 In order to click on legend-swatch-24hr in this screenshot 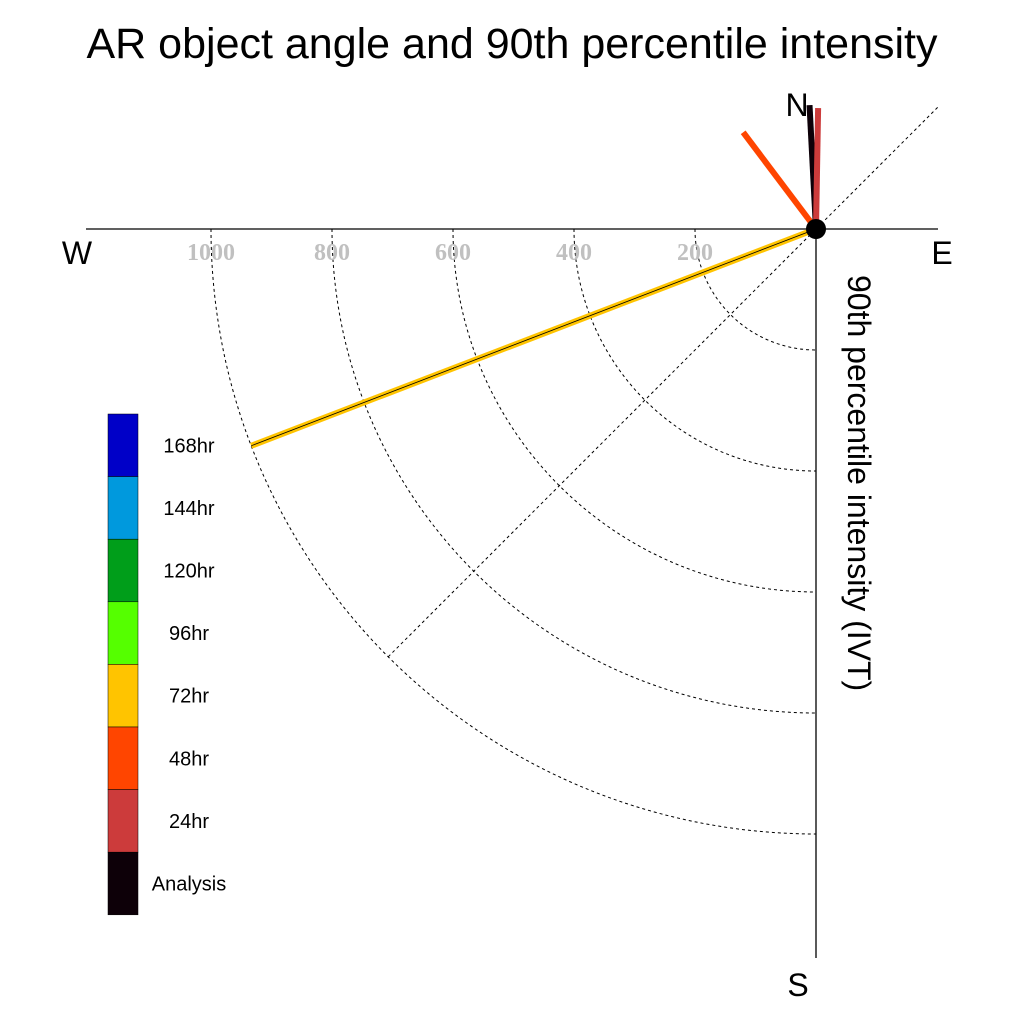, I will do `click(123, 821)`.